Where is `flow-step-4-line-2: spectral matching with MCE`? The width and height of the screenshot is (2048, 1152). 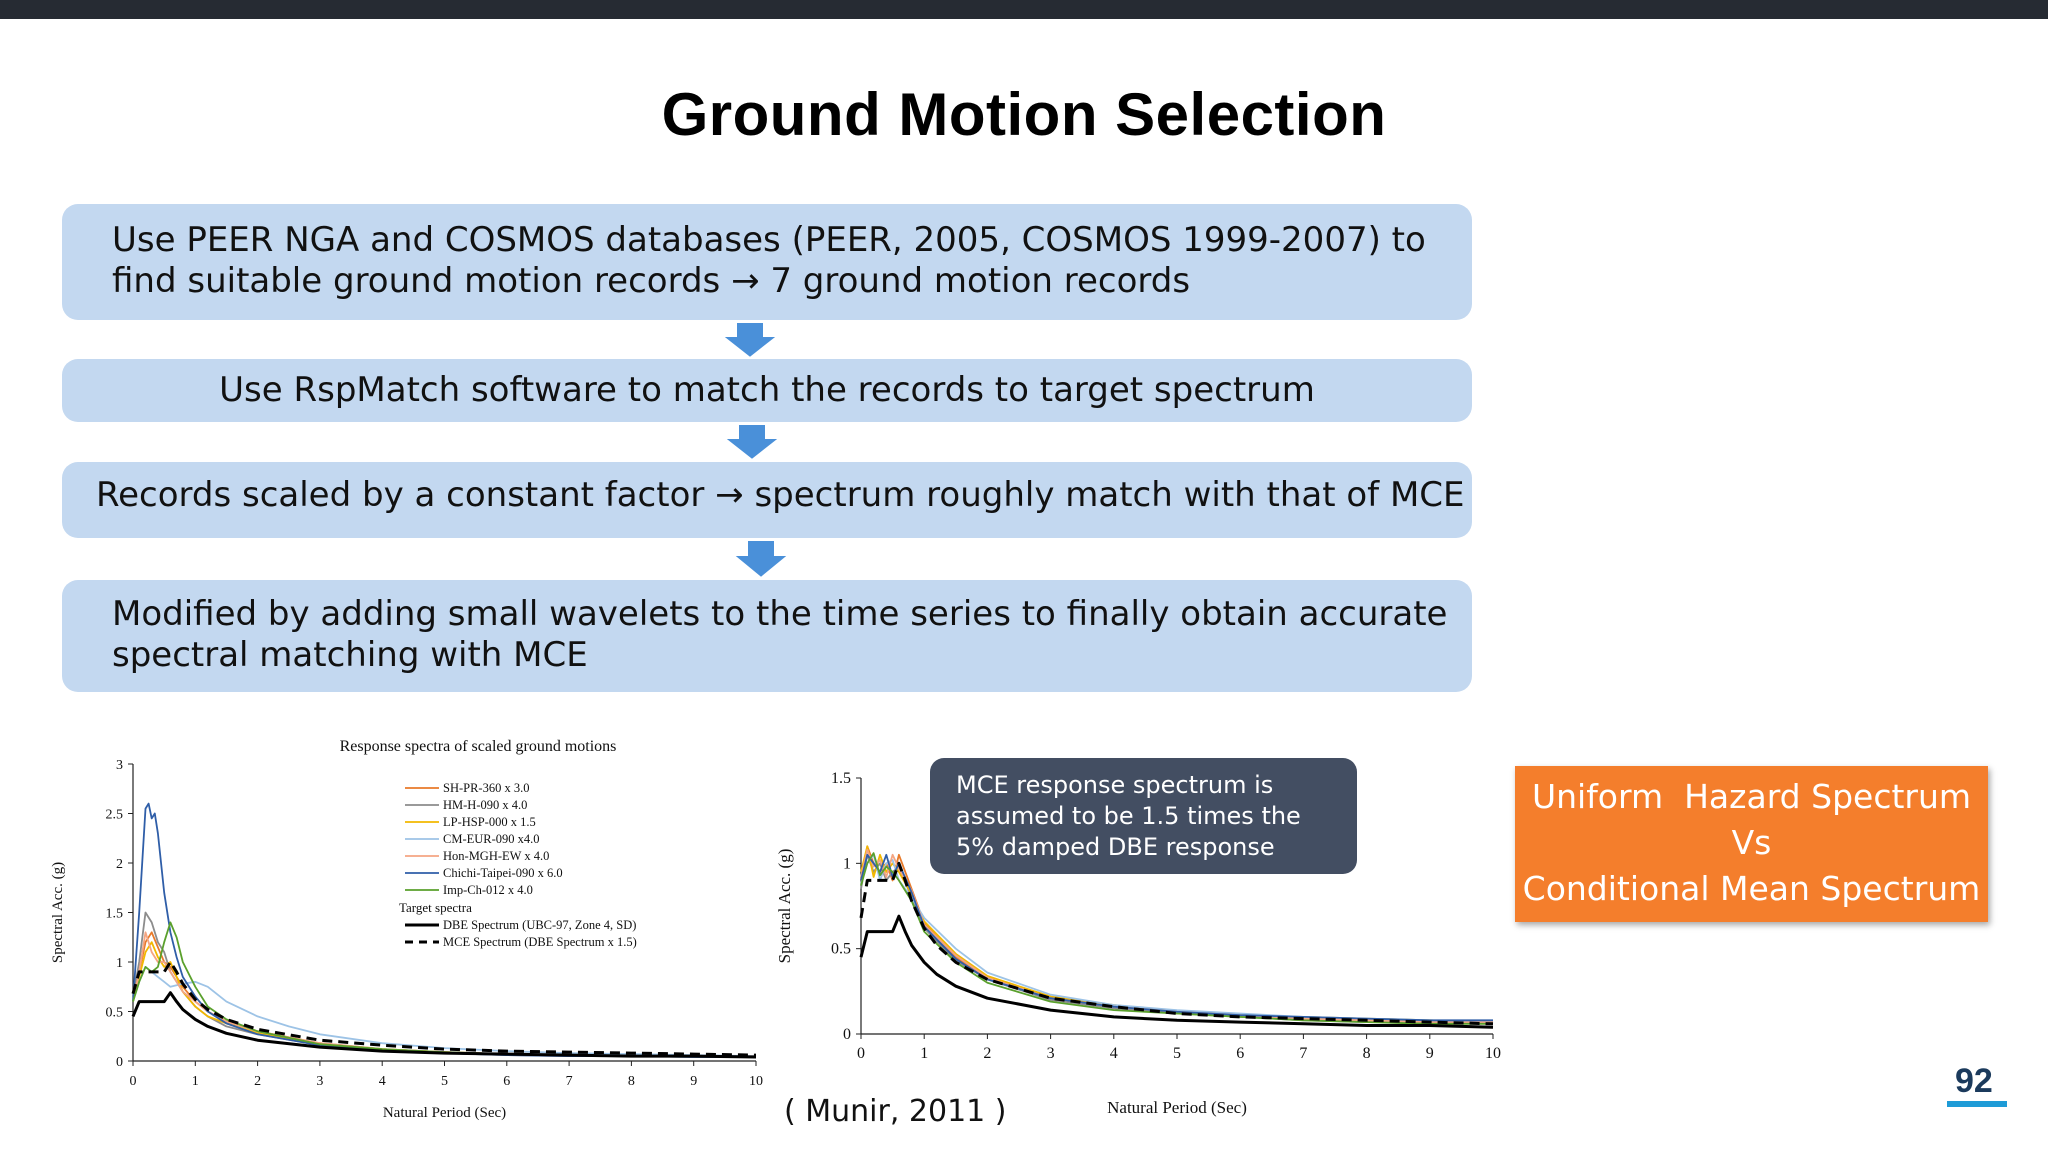 flow-step-4-line-2: spectral matching with MCE is located at coordinates (350, 655).